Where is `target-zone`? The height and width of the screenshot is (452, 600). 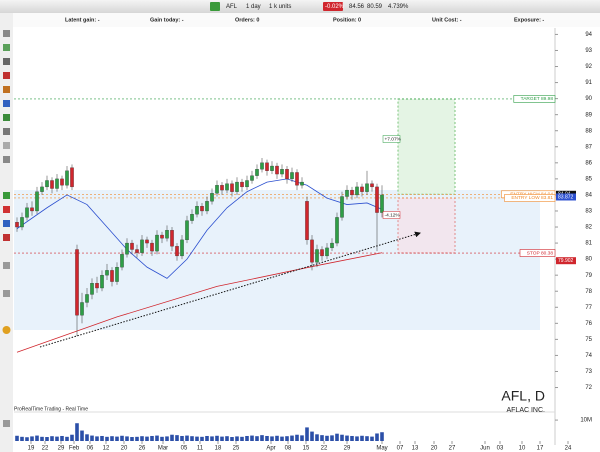
target-zone is located at coordinates (426, 146).